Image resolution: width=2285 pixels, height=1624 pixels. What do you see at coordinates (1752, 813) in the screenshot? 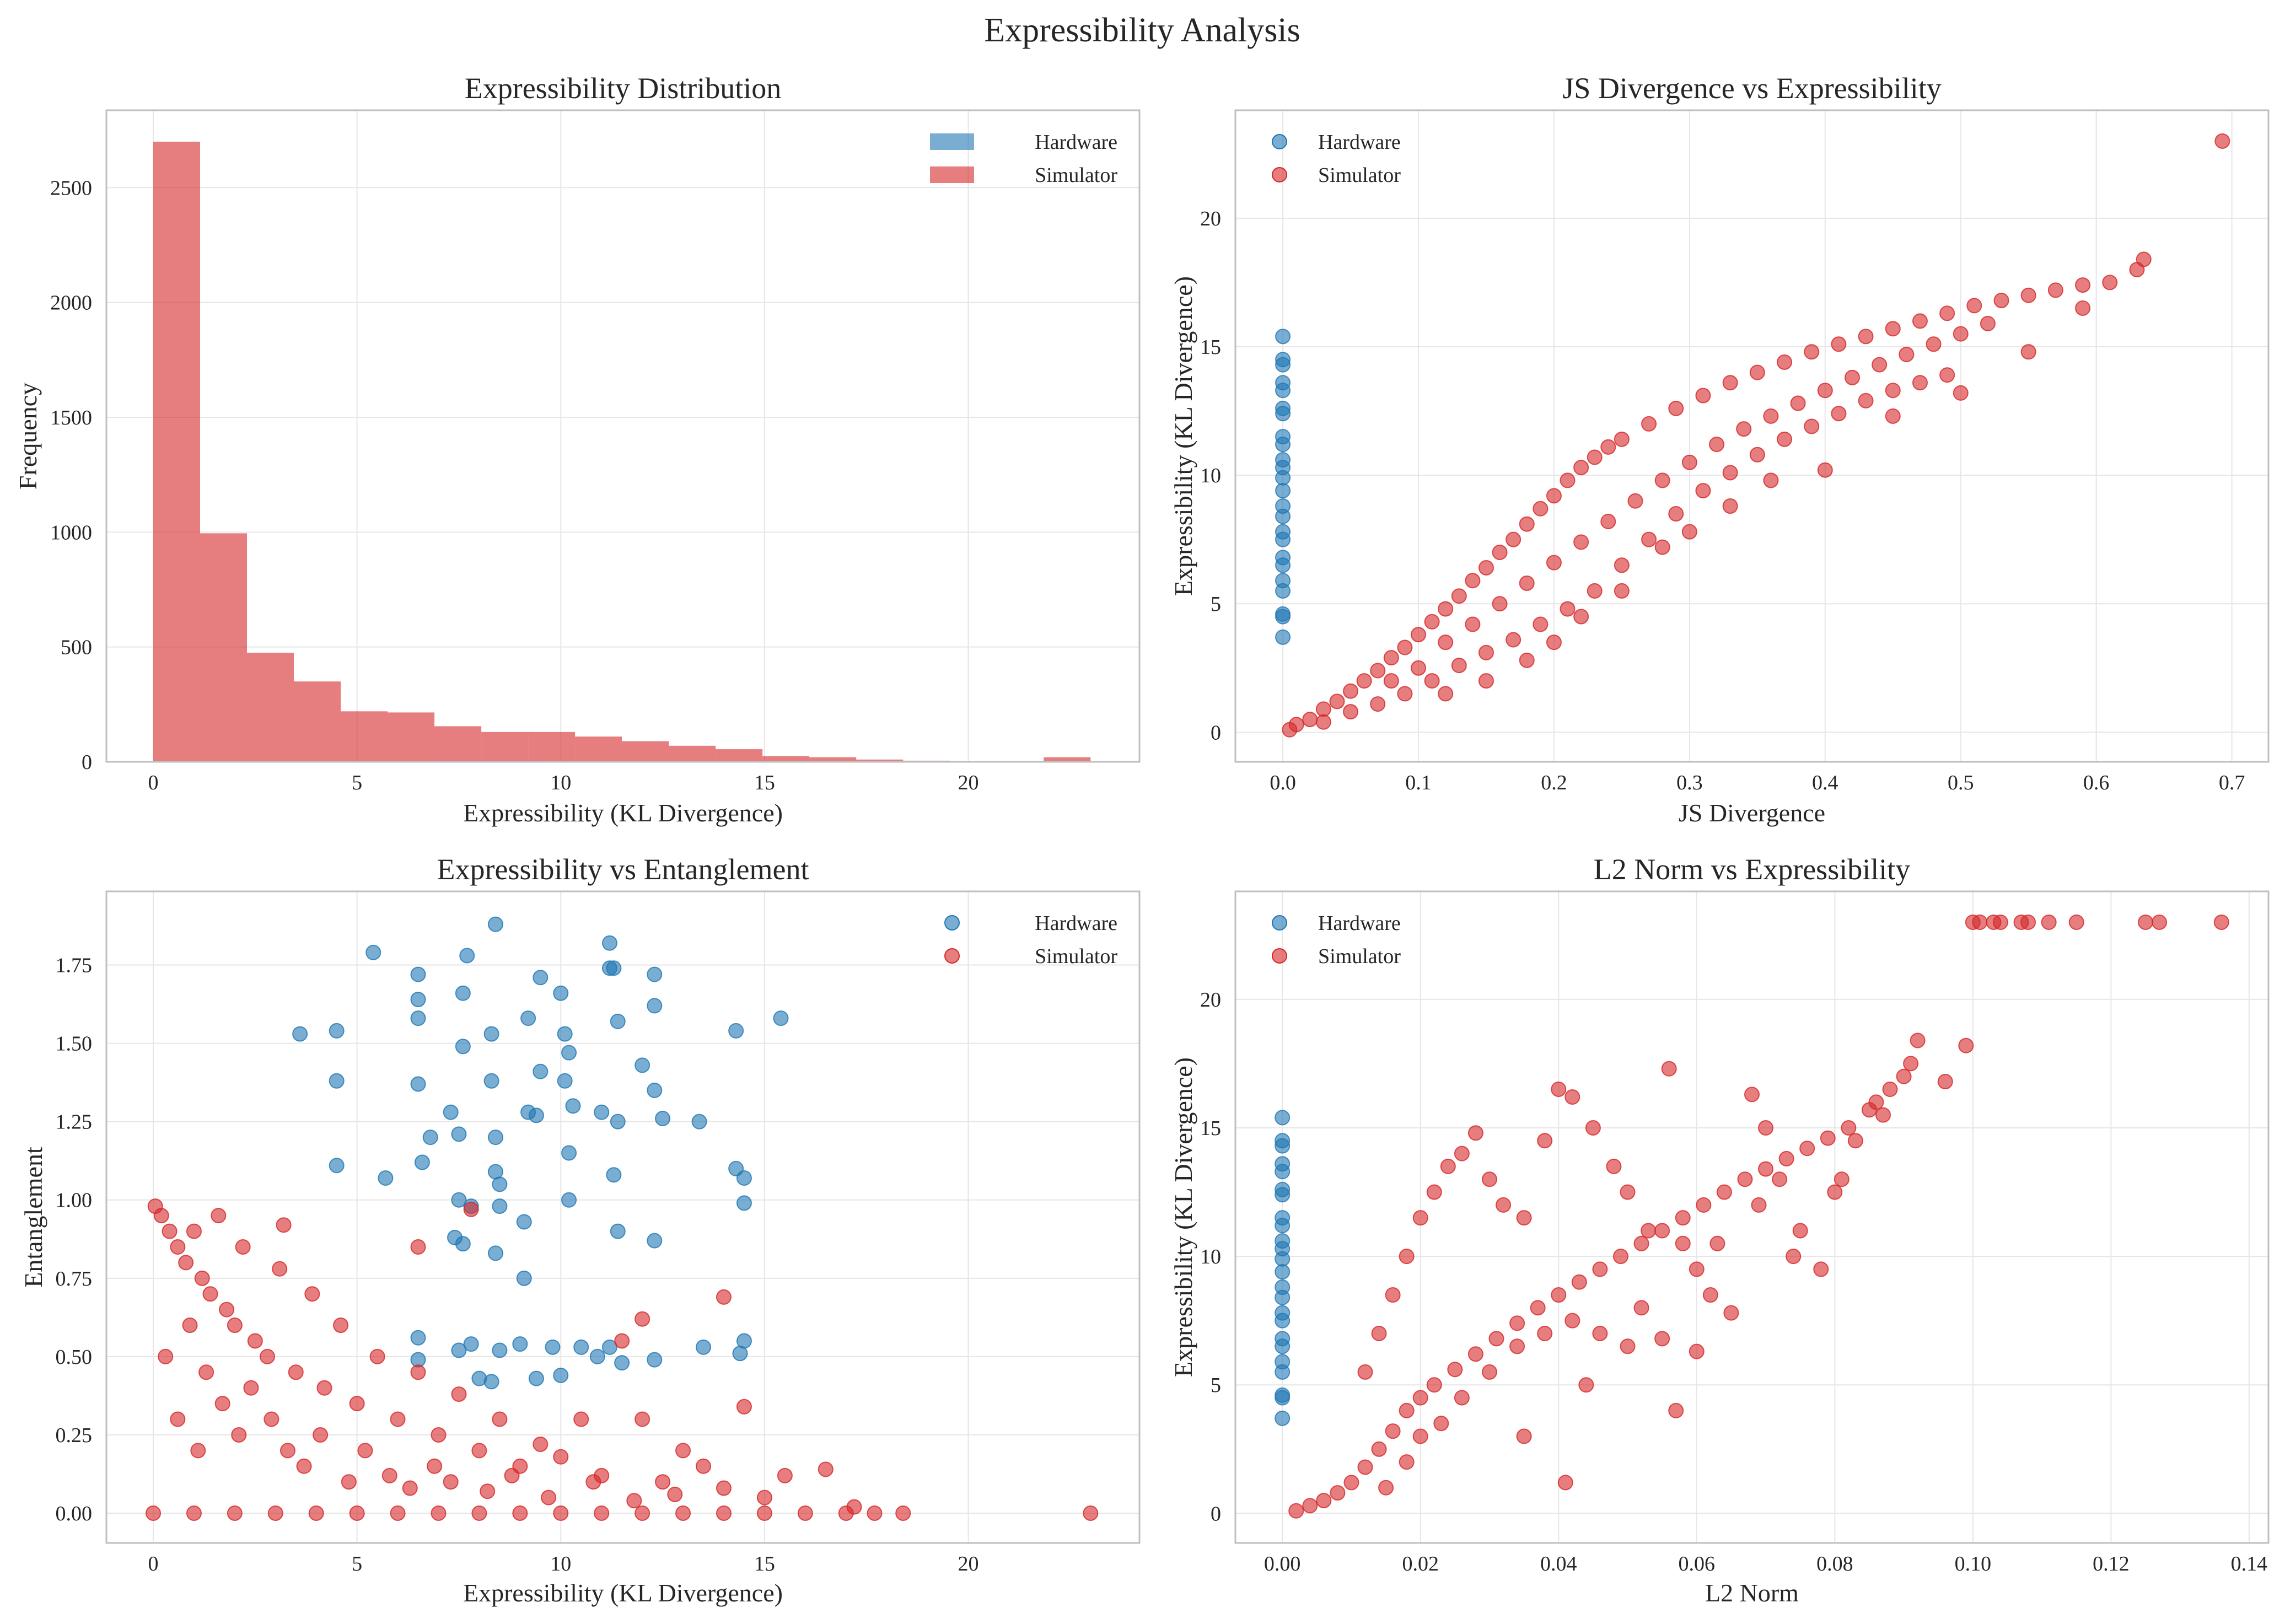
I see `js-divergence-x-axis-label: JS Divergence` at bounding box center [1752, 813].